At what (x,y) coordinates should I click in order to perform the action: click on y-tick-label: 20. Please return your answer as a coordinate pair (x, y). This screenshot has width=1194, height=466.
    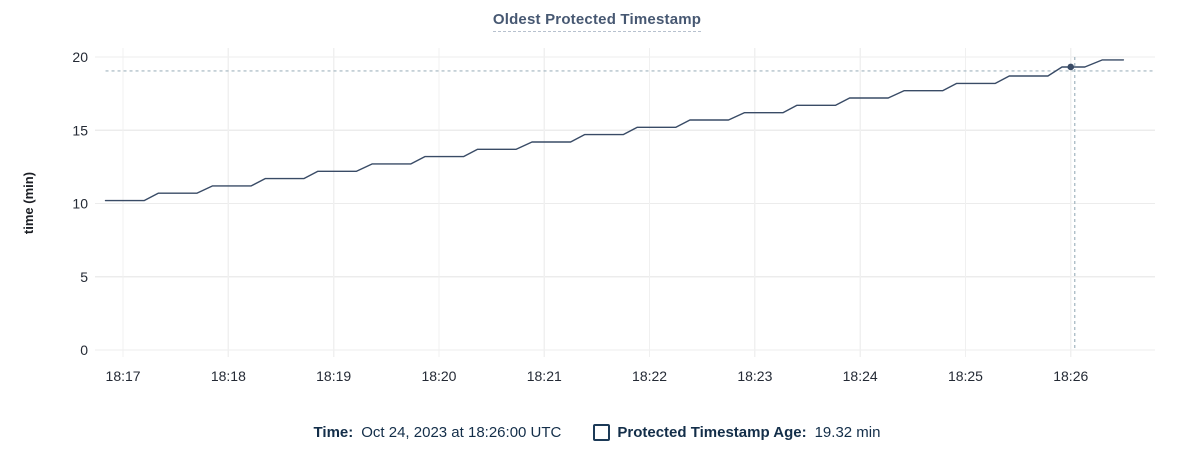
    Looking at the image, I should click on (80, 57).